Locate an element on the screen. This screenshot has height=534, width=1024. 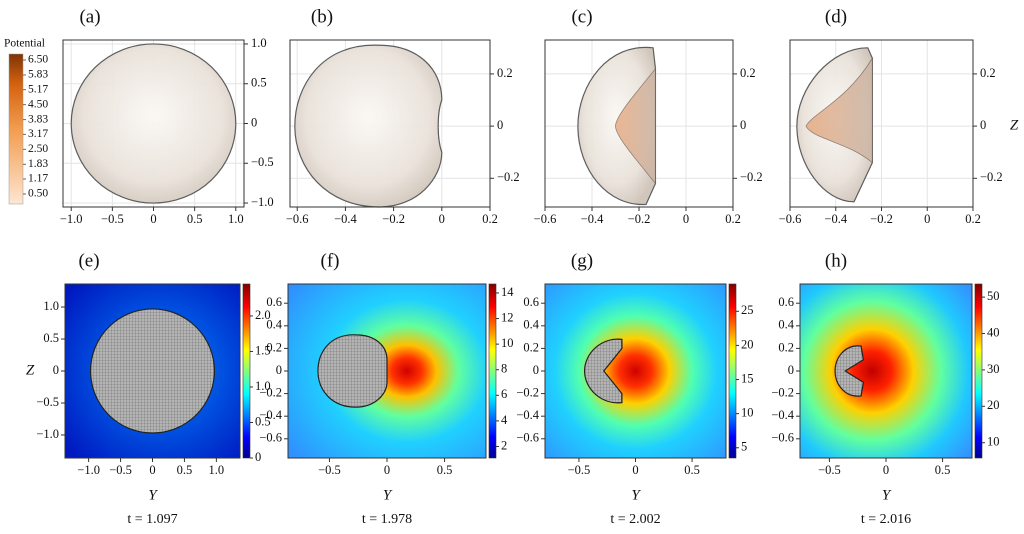
panel-label: (c) is located at coordinates (581, 16).